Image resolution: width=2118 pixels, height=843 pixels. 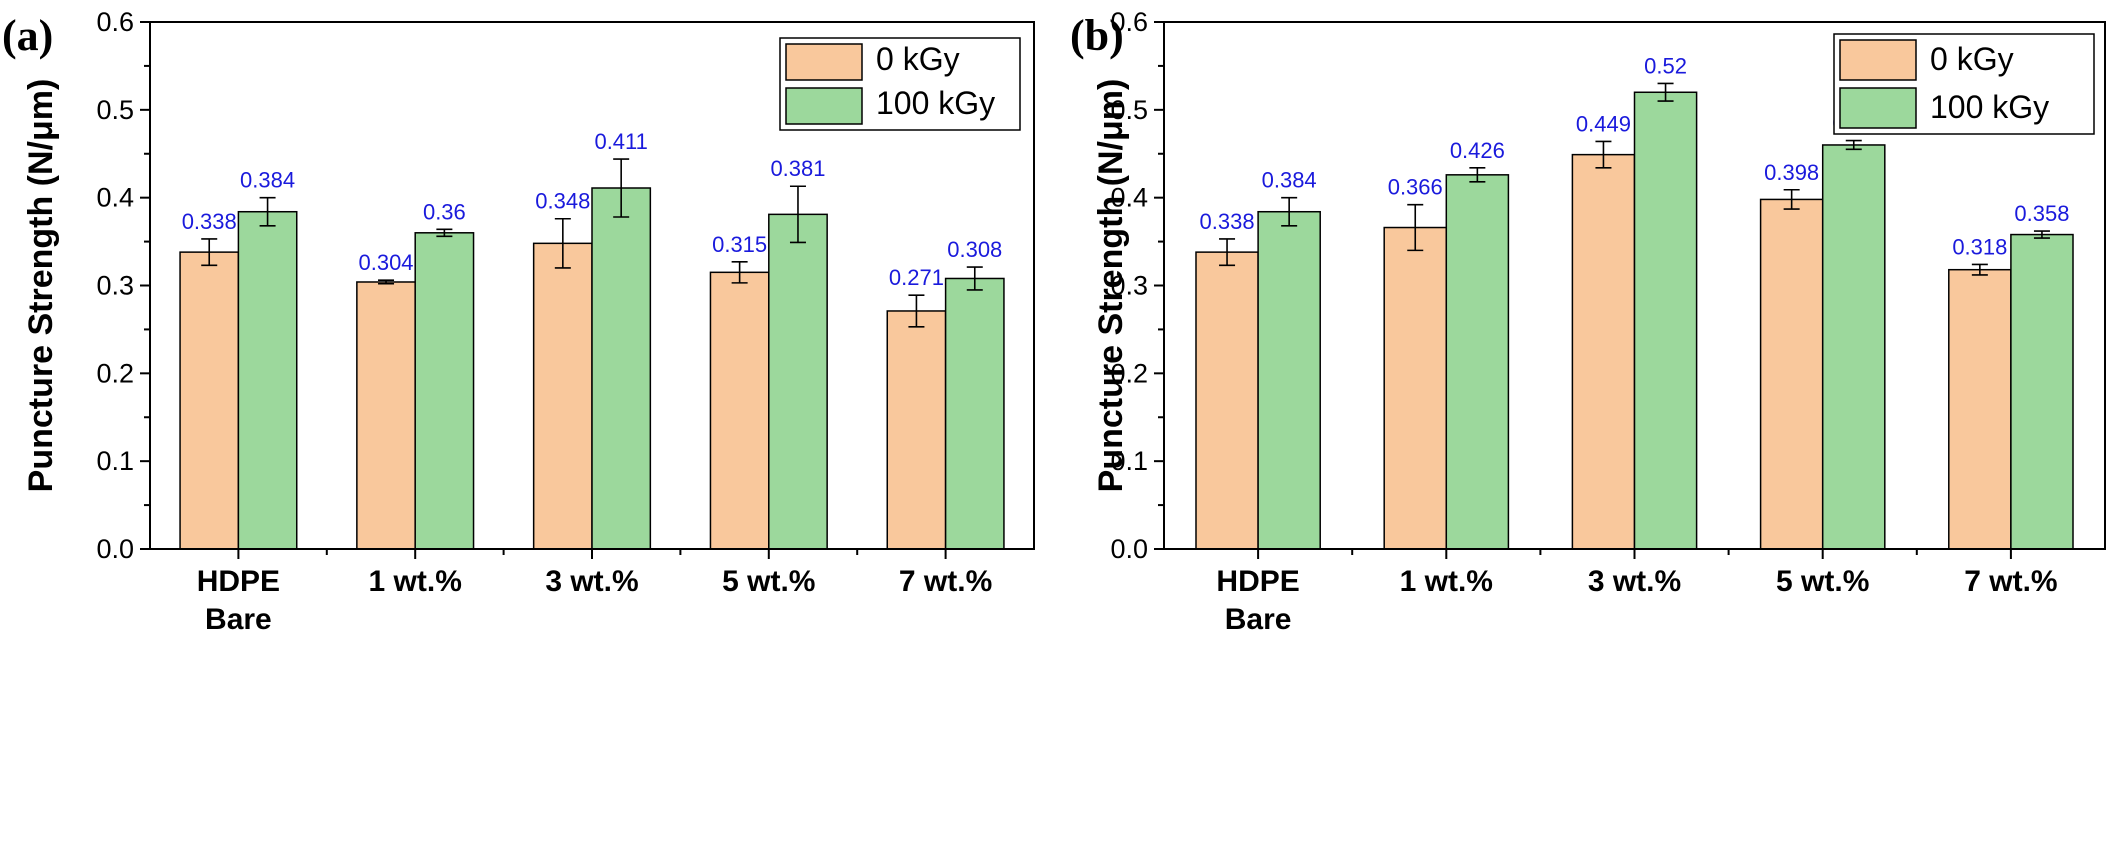 What do you see at coordinates (1415, 187) in the screenshot?
I see `data-label: 0.366` at bounding box center [1415, 187].